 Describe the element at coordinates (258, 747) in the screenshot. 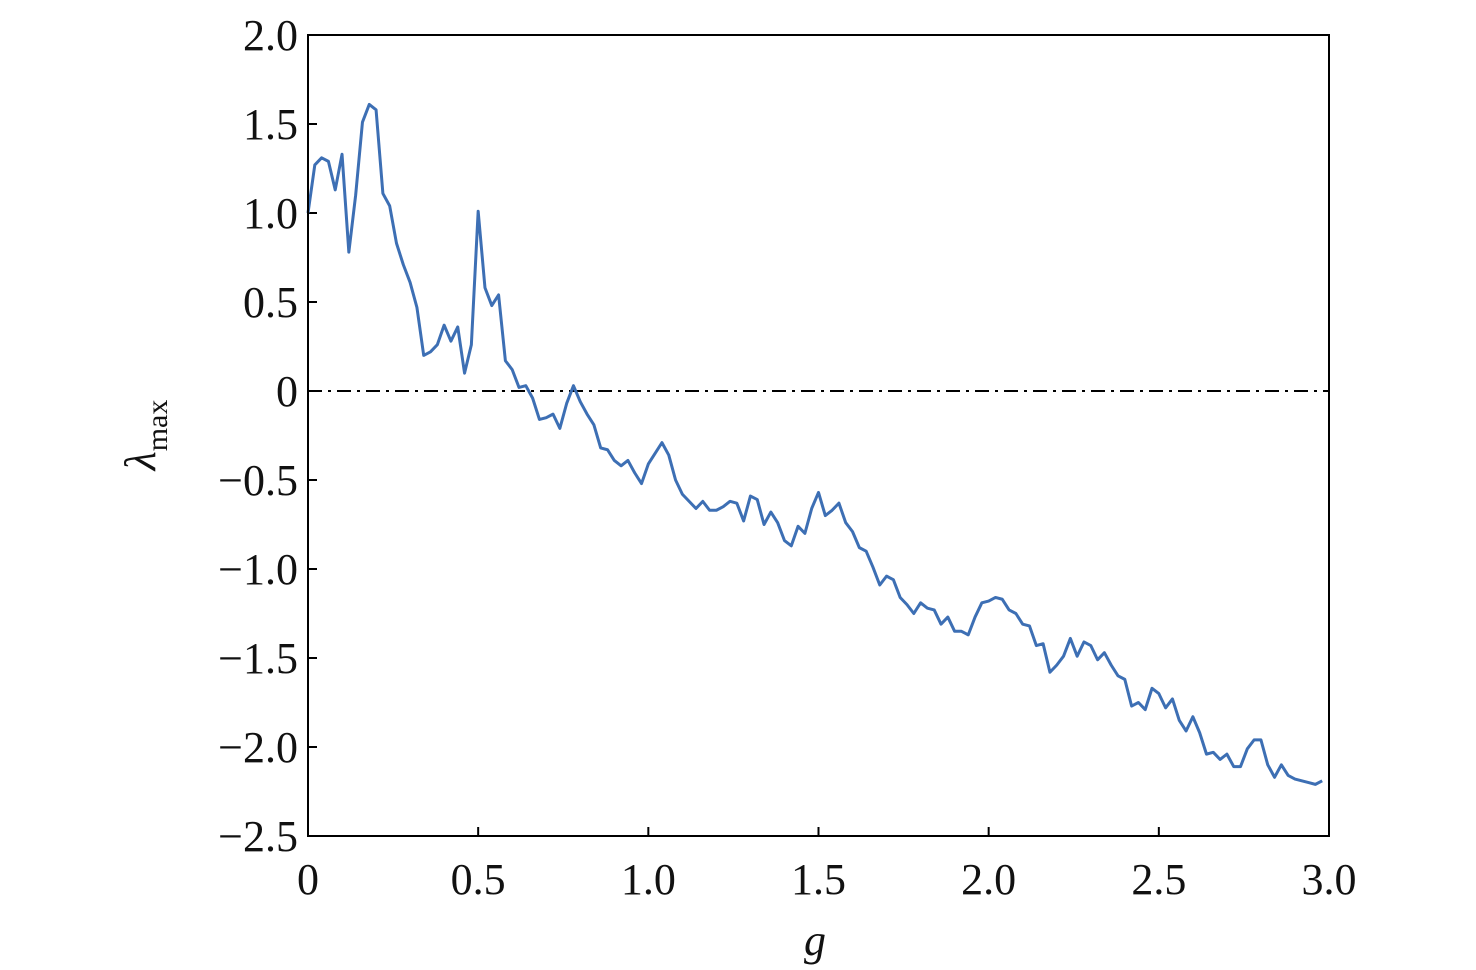

I see `y-tick-label: −2.0` at that location.